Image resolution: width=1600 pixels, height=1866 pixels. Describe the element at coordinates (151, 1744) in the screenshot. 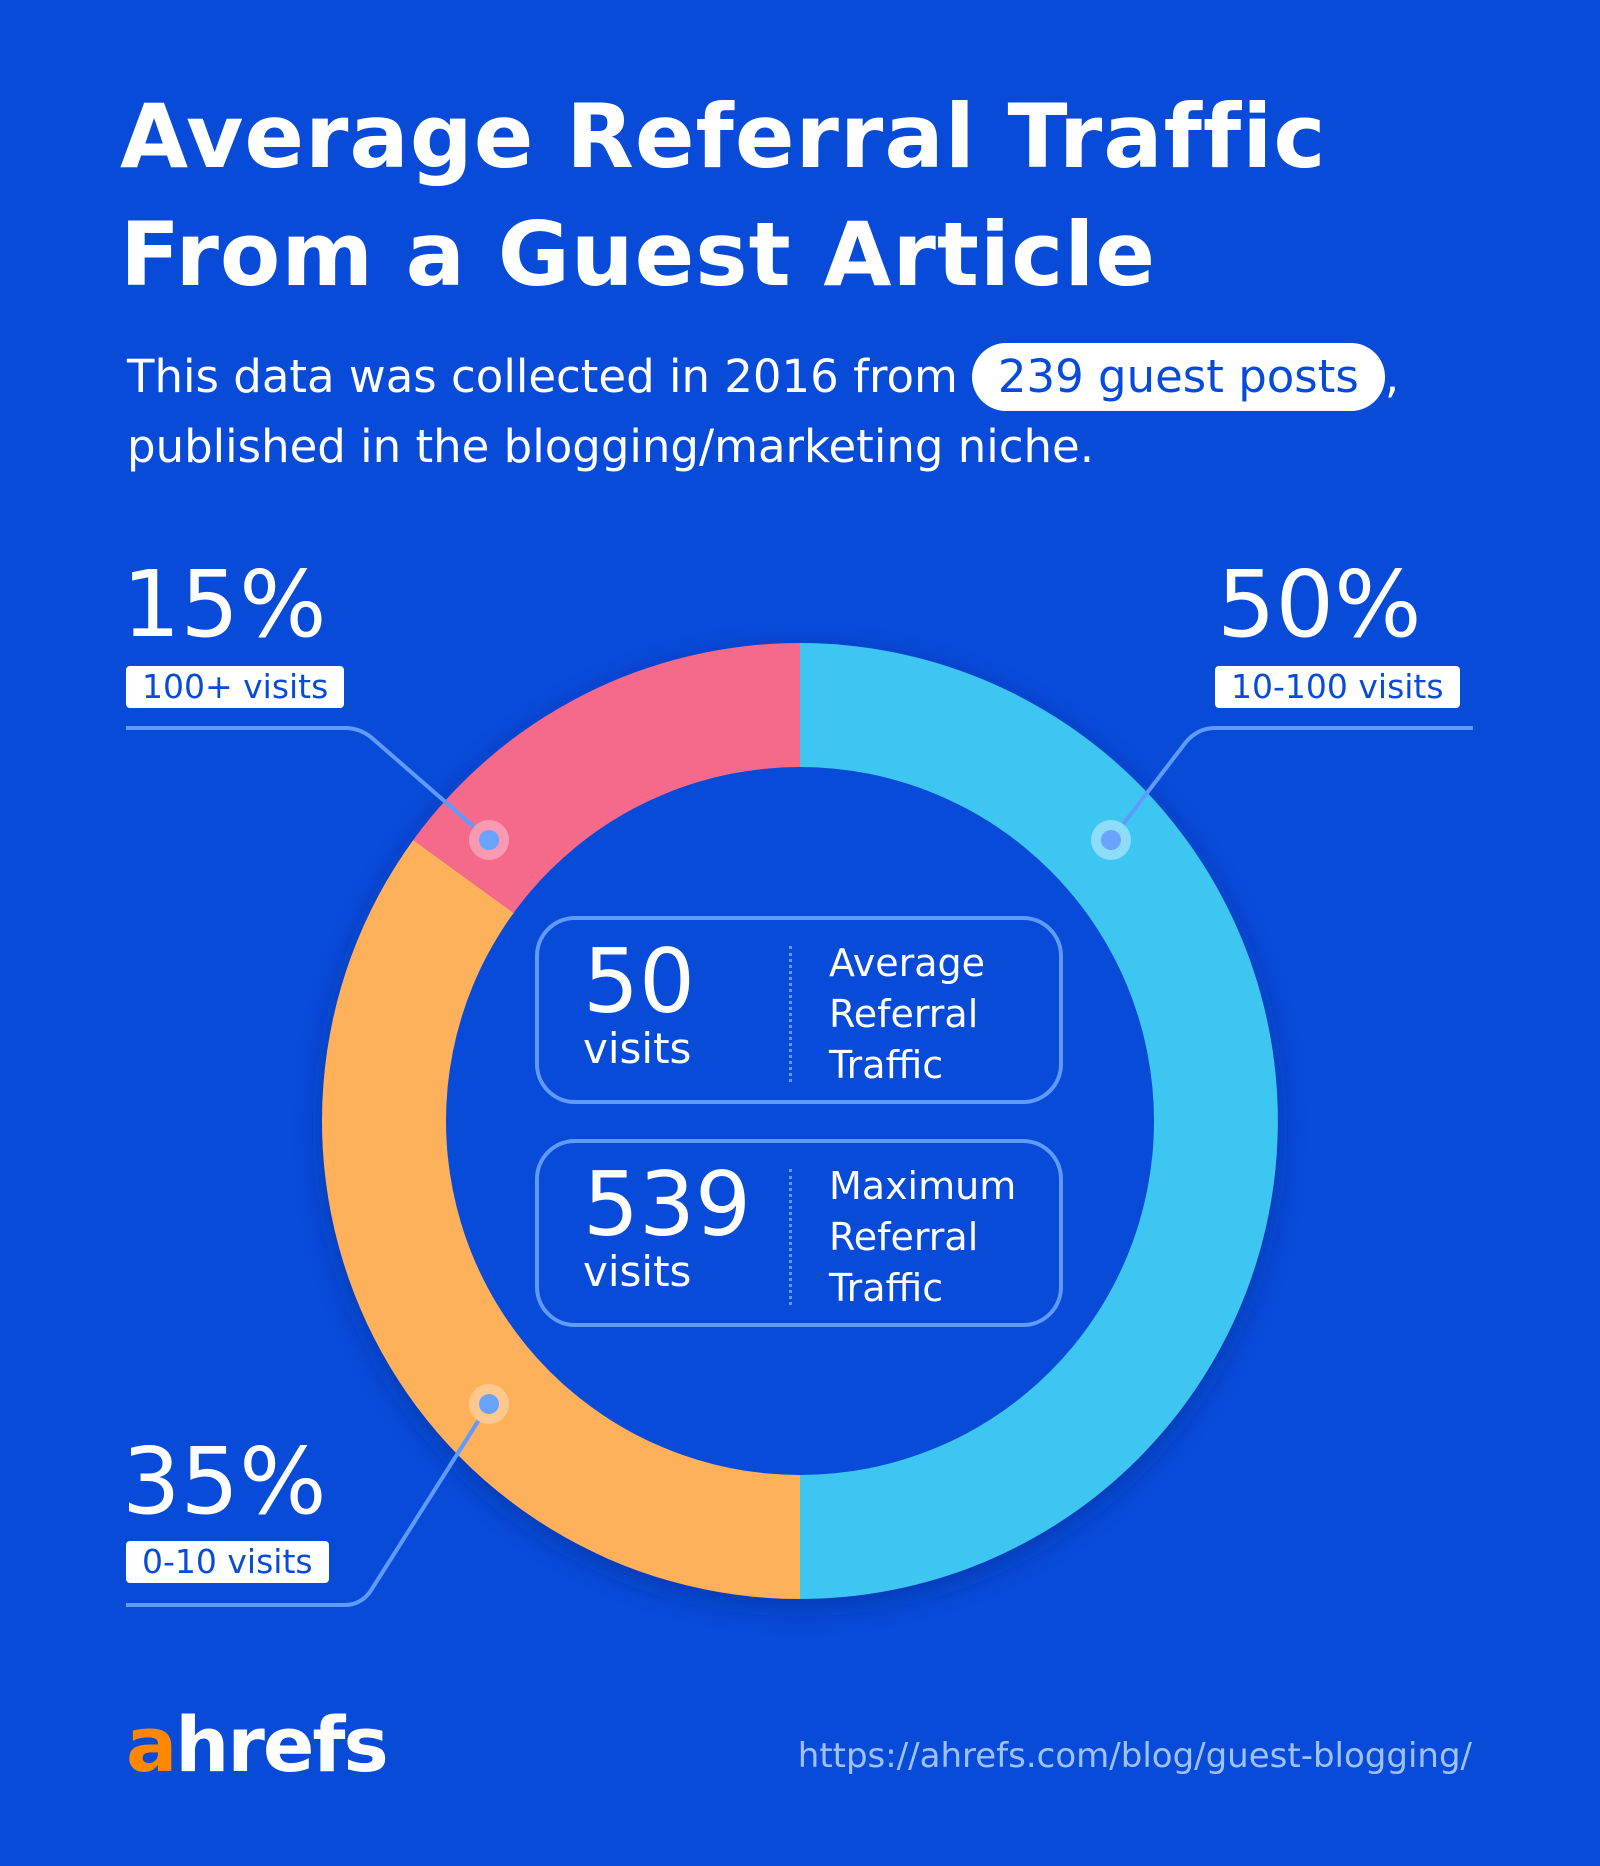

I see `logo-a: a` at that location.